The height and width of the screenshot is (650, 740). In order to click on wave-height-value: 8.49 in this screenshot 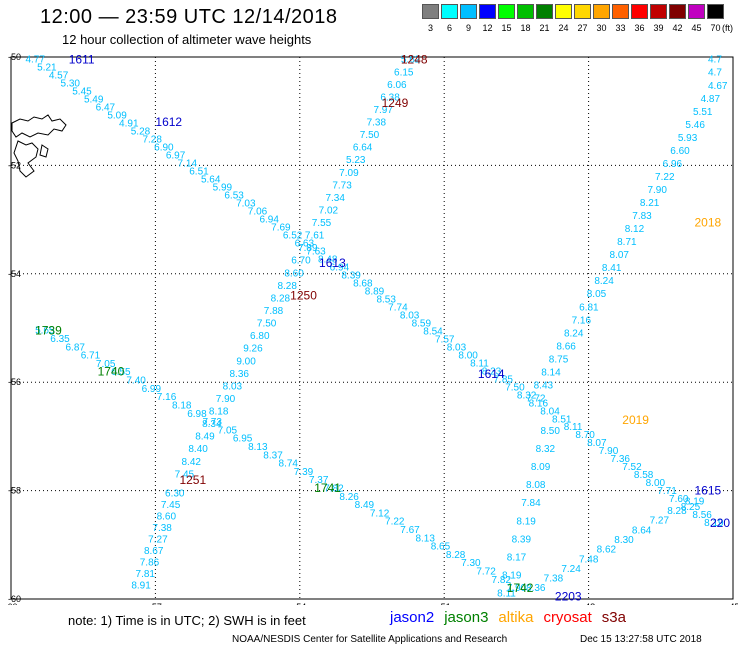, I will do `click(205, 437)`.